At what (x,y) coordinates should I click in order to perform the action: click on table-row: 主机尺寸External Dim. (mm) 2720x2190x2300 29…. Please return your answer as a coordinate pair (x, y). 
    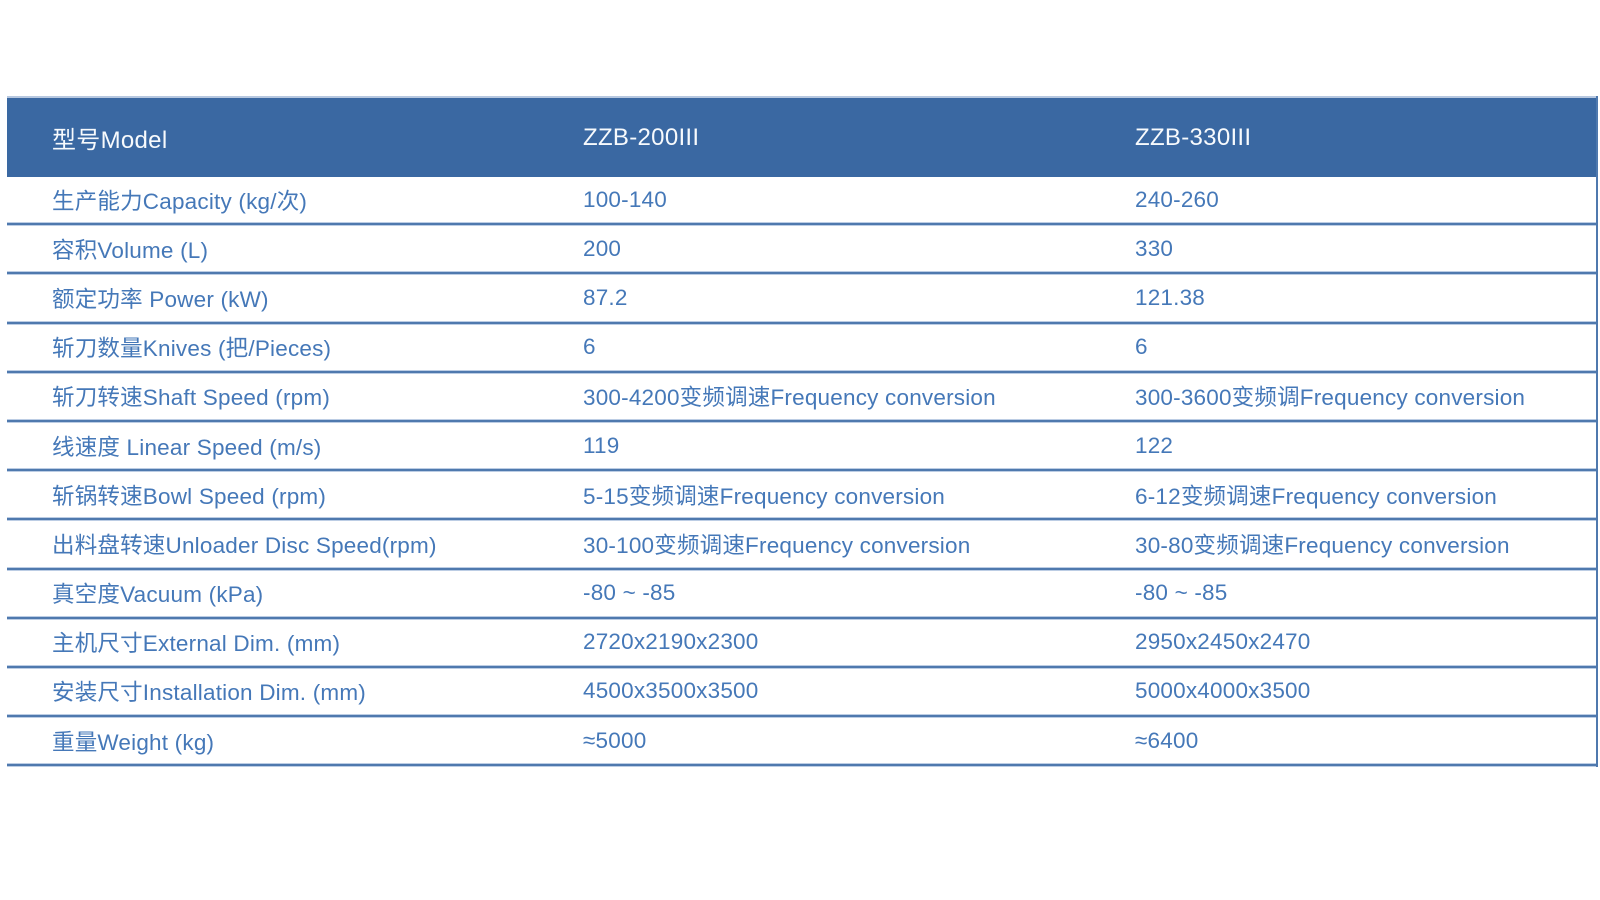
    Looking at the image, I should click on (801, 642).